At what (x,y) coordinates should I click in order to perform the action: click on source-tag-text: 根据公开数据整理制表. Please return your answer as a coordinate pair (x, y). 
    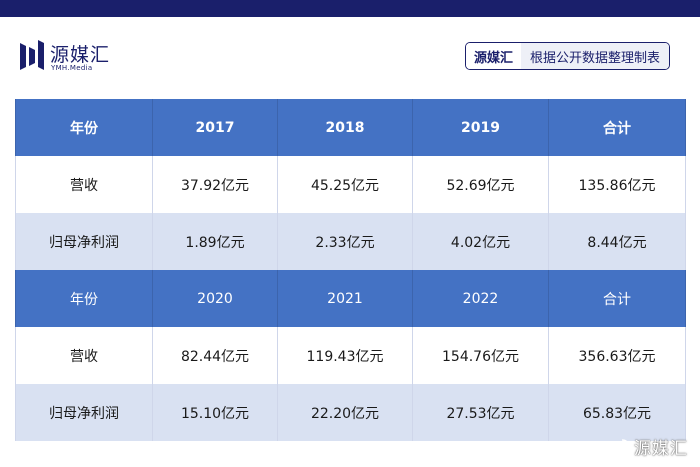
    Looking at the image, I should click on (595, 56).